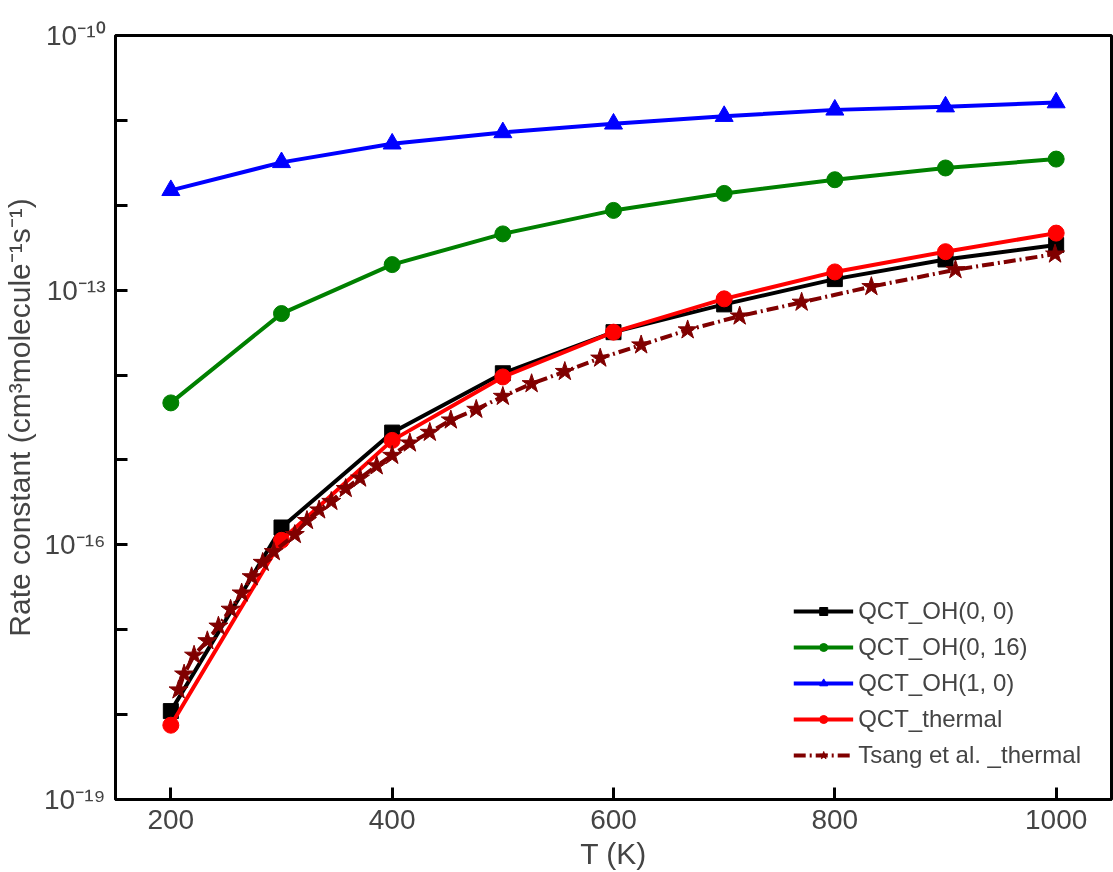  I want to click on x-tick-label: 400, so click(392, 819).